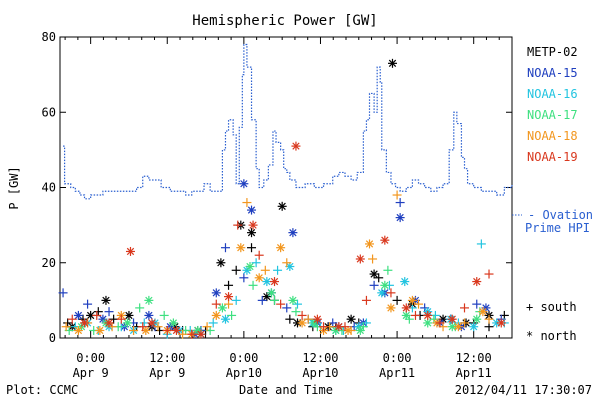 Image resolution: width=600 pixels, height=400 pixels. I want to click on legend-entry: NOAA-19, so click(552, 157).